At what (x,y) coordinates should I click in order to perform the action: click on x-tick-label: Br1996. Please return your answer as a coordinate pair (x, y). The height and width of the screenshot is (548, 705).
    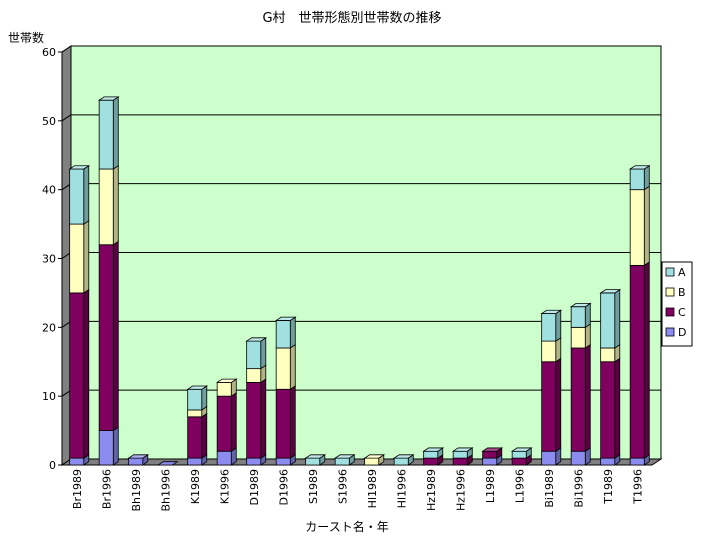
    Looking at the image, I should click on (106, 489).